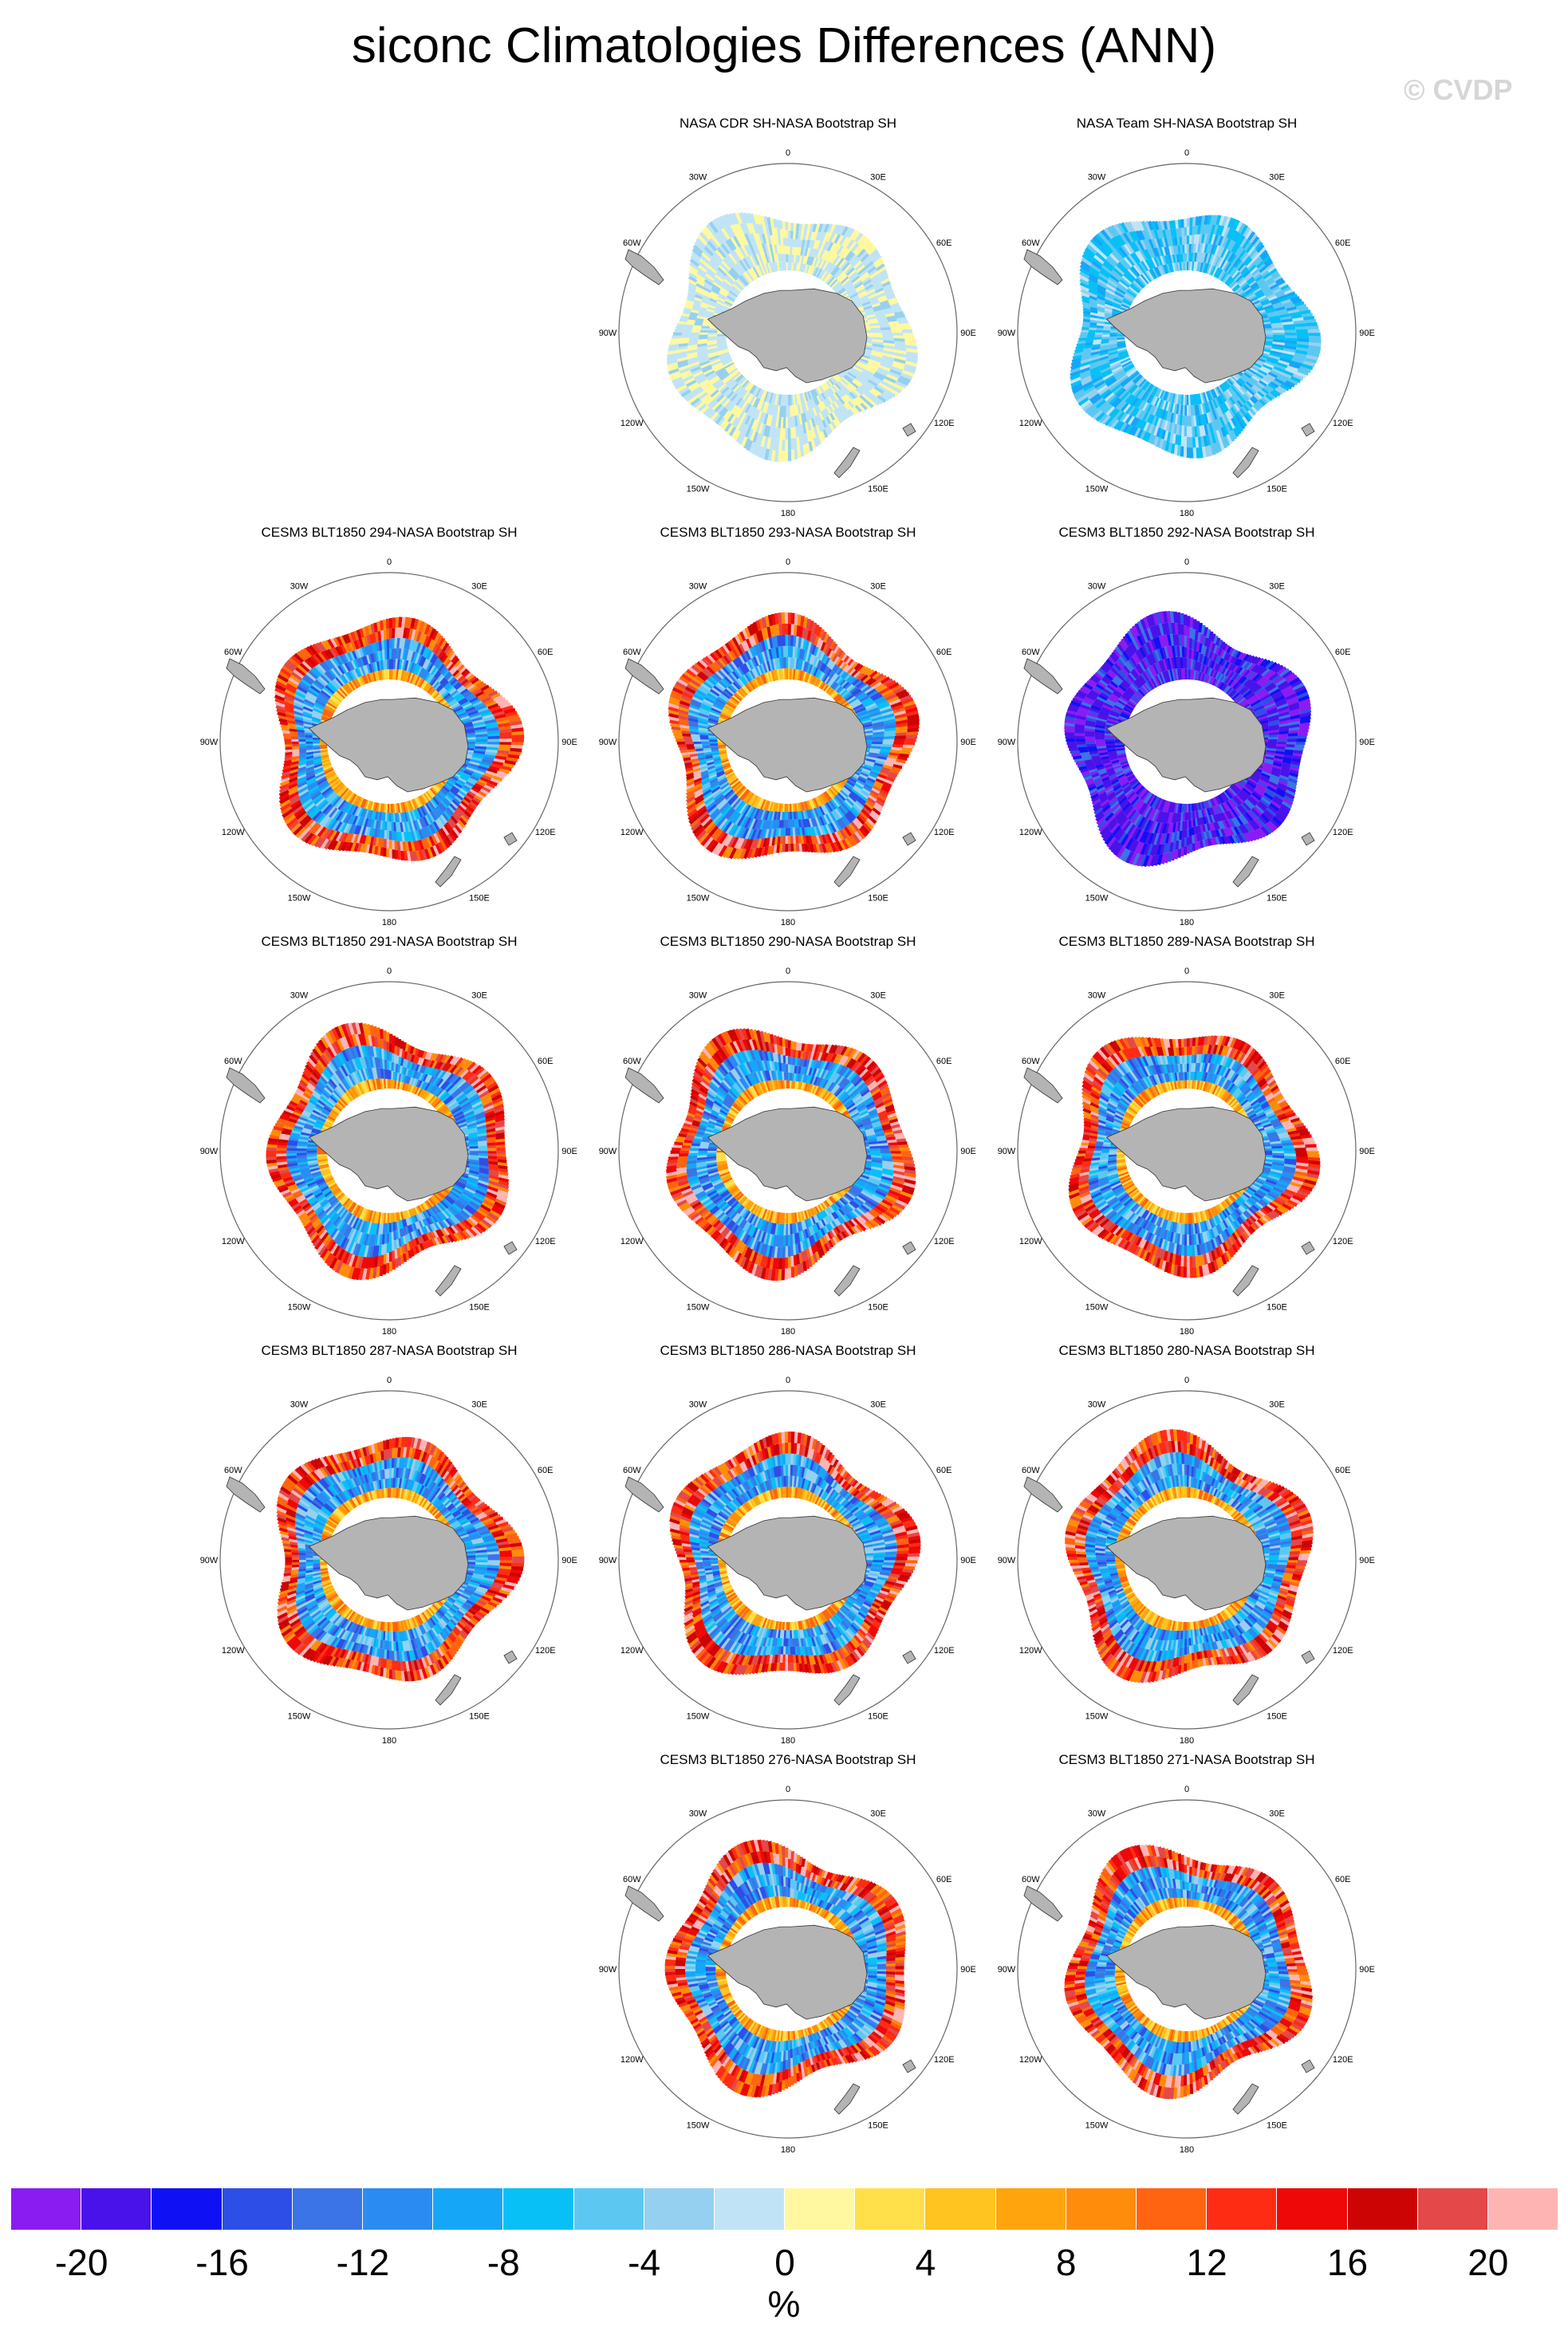 This screenshot has width=1568, height=2335. What do you see at coordinates (1186, 1759) in the screenshot?
I see `panel-title: CESM3 BLT1850 271-NASA Bootstrap SH` at bounding box center [1186, 1759].